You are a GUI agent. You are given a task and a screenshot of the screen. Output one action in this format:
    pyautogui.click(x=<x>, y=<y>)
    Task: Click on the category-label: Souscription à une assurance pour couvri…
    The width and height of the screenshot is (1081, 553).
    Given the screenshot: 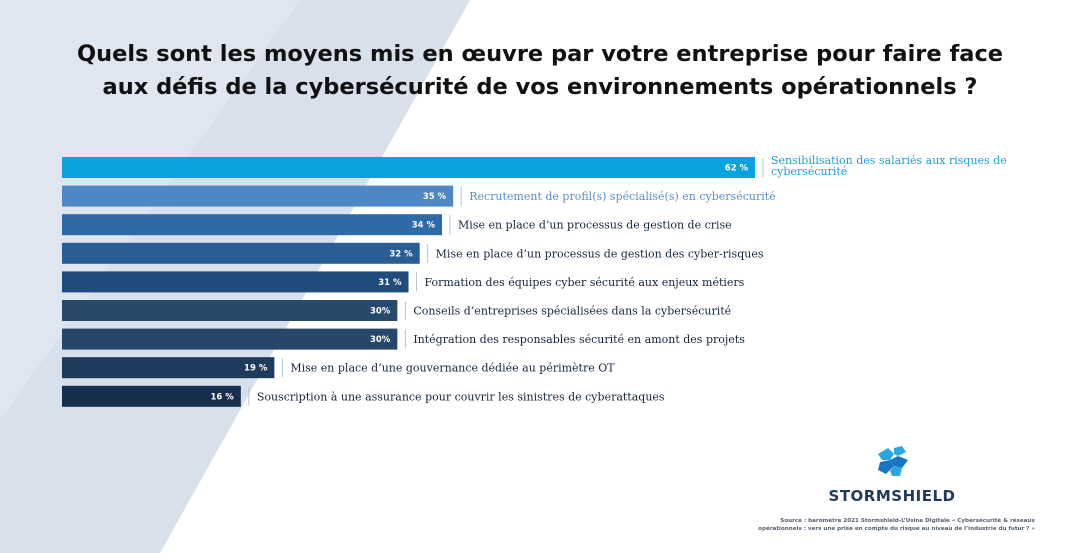 What is the action you would take?
    pyautogui.click(x=461, y=396)
    